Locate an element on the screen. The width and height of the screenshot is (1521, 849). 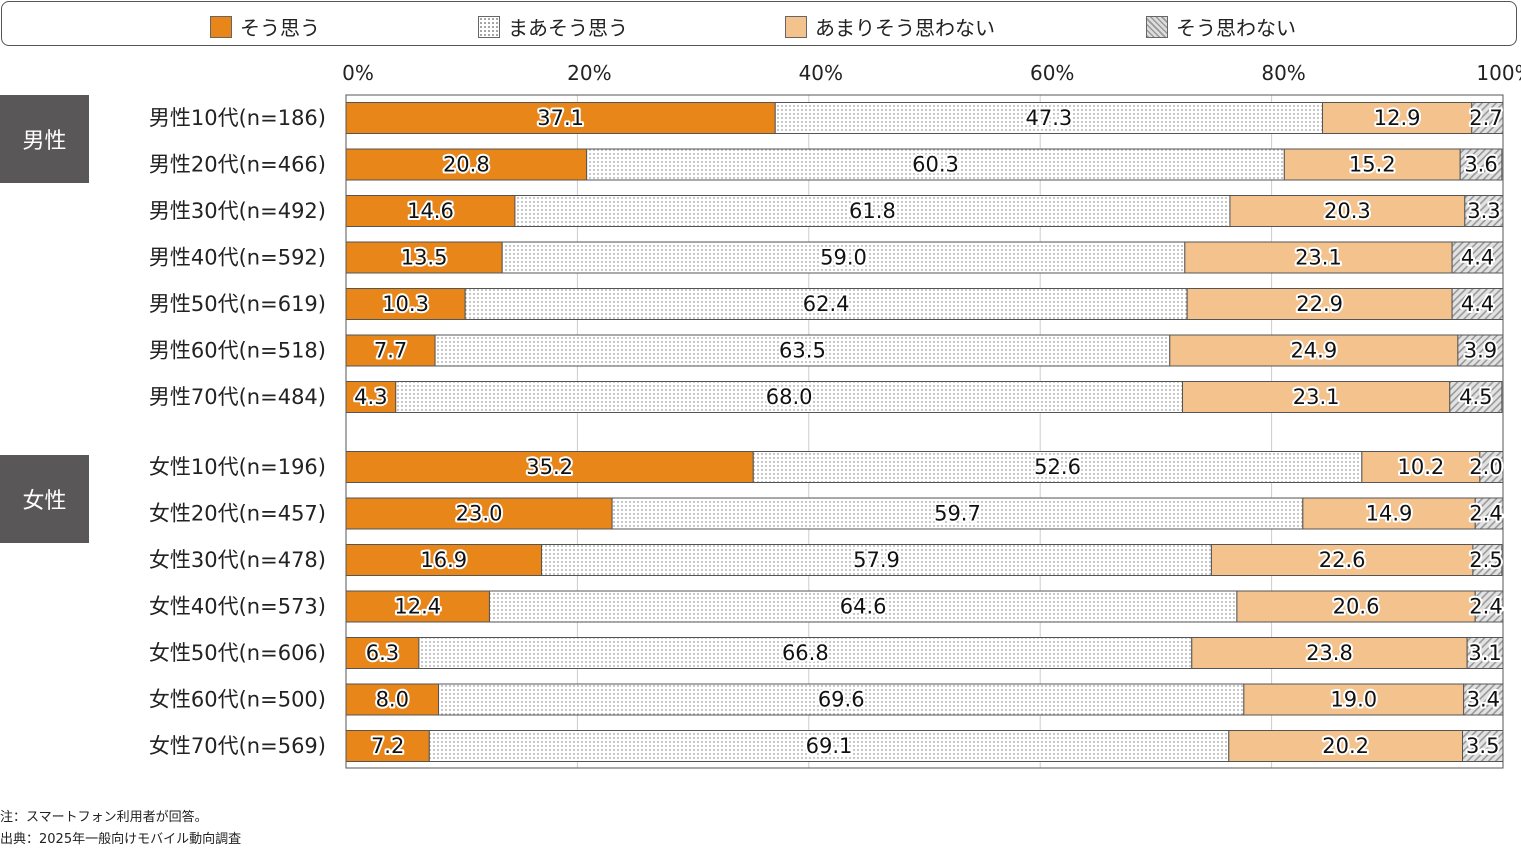
data-label: 3.5 is located at coordinates (1482, 746).